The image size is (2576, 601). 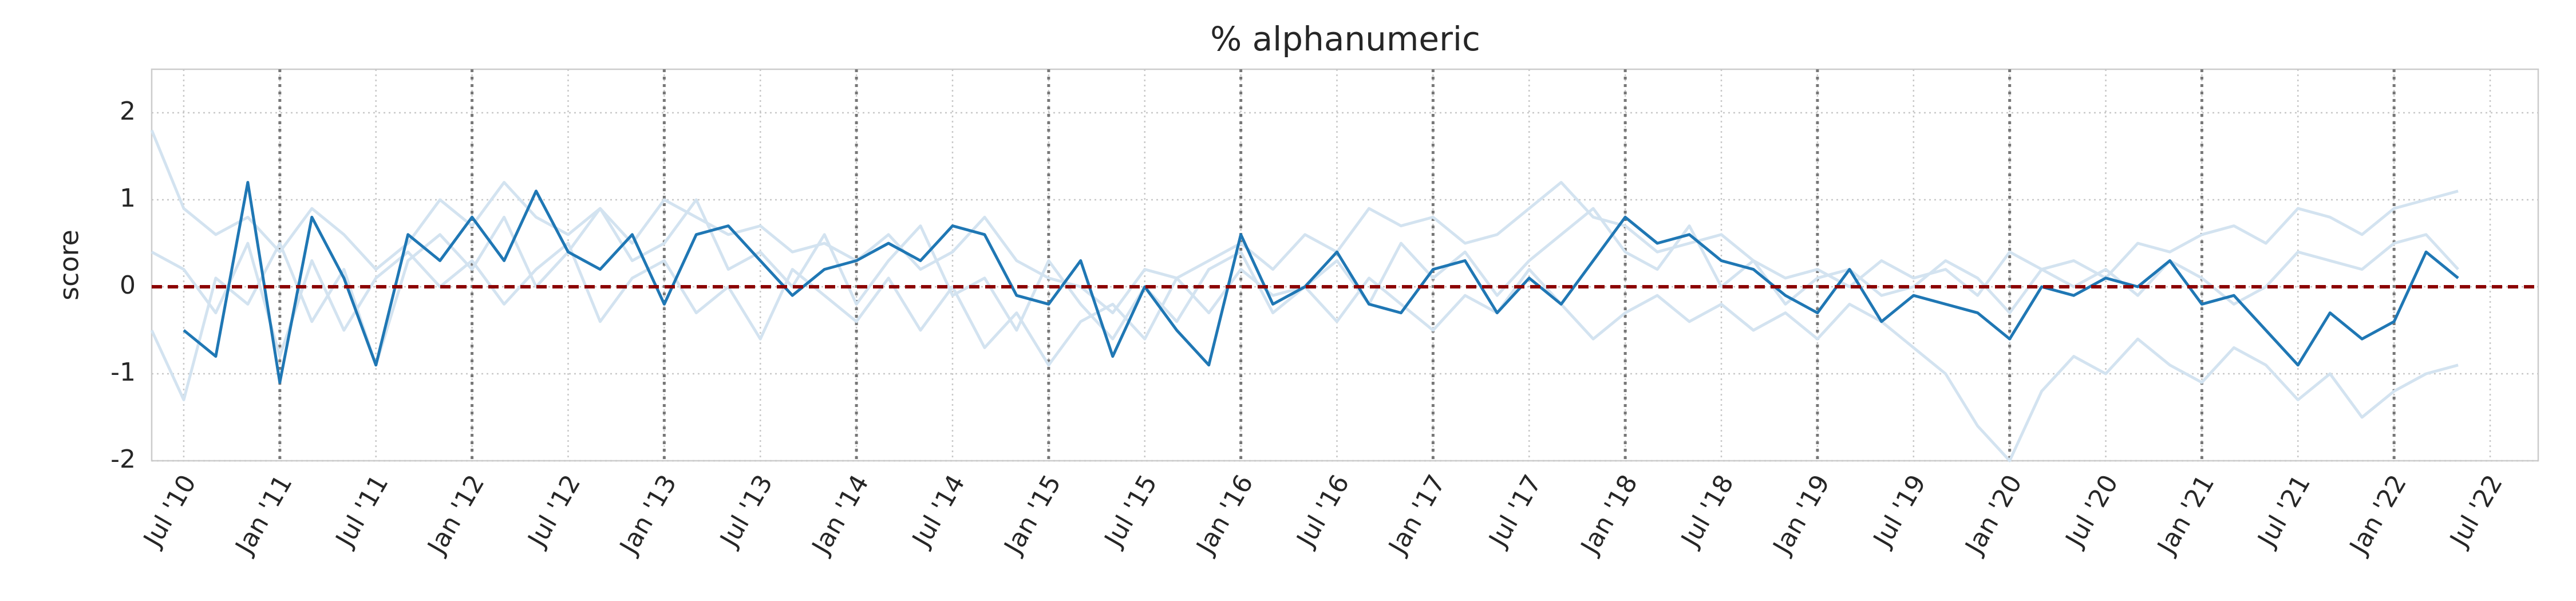 What do you see at coordinates (1032, 515) in the screenshot?
I see `x-tick-label: Jan '15` at bounding box center [1032, 515].